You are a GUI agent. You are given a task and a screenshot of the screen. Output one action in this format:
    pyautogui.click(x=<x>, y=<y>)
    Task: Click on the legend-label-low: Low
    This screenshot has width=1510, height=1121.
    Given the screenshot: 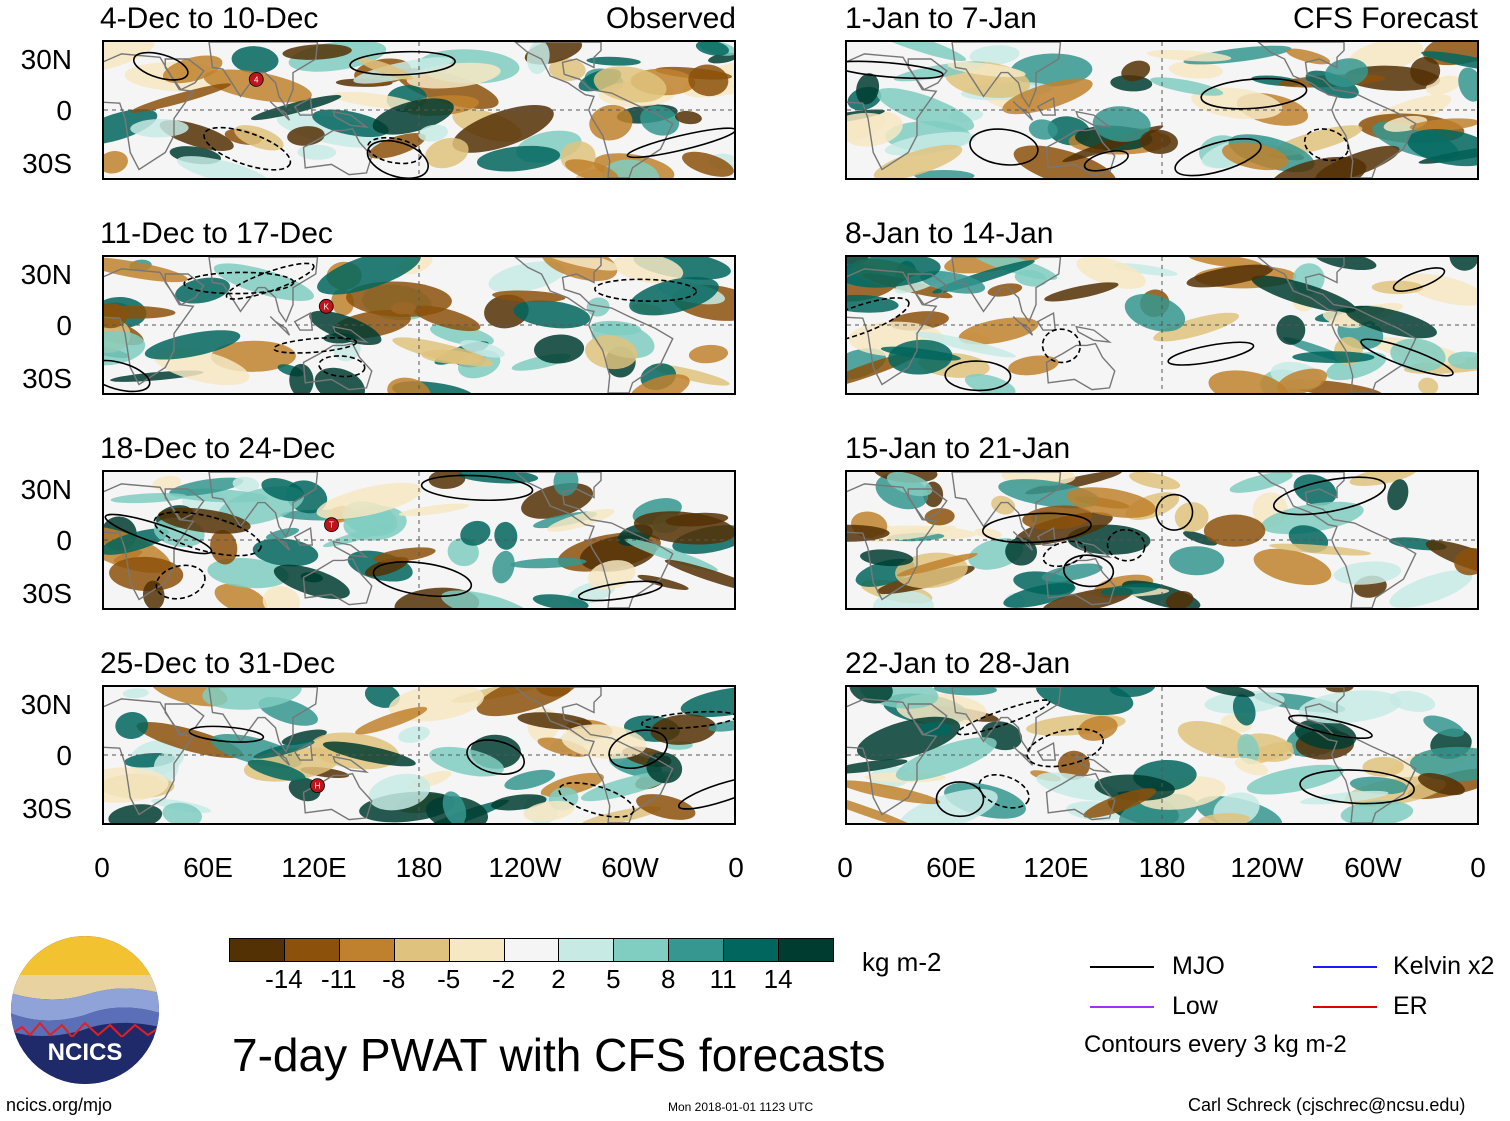 What is the action you would take?
    pyautogui.click(x=1195, y=1006)
    